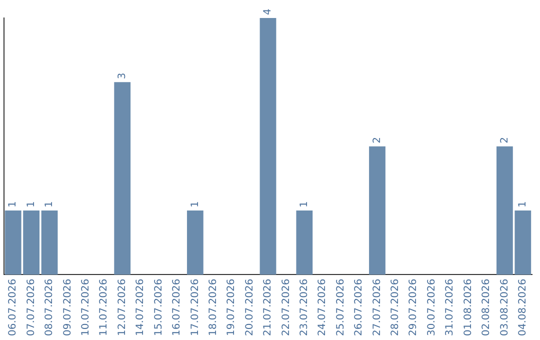 This screenshot has width=540, height=340. Describe the element at coordinates (140, 307) in the screenshot. I see `x-tick-label: 14.07.2026` at that location.